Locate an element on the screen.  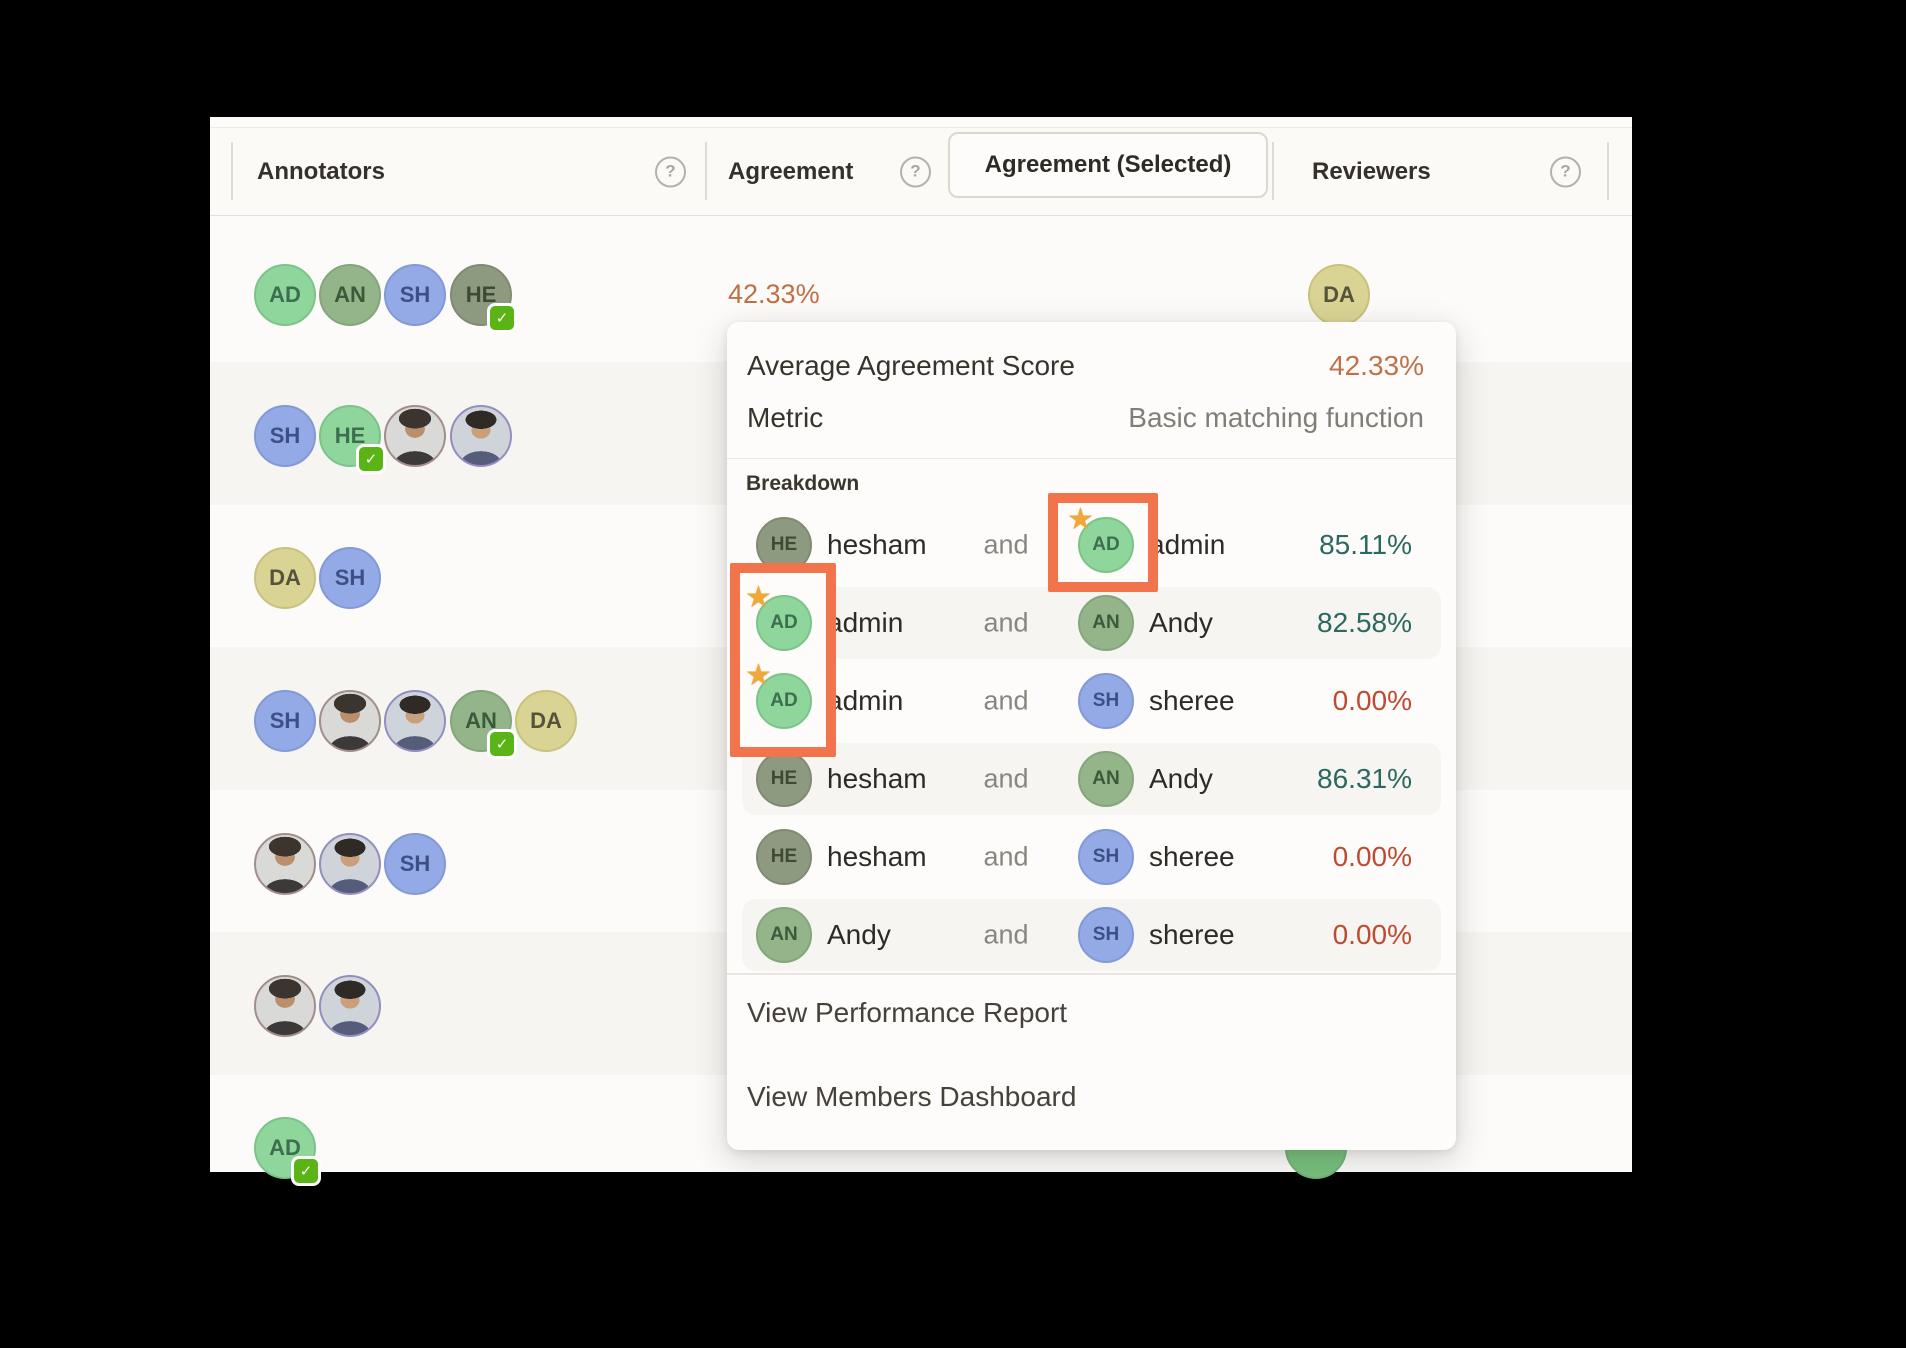
table-row: DA SH is located at coordinates (921, 576).